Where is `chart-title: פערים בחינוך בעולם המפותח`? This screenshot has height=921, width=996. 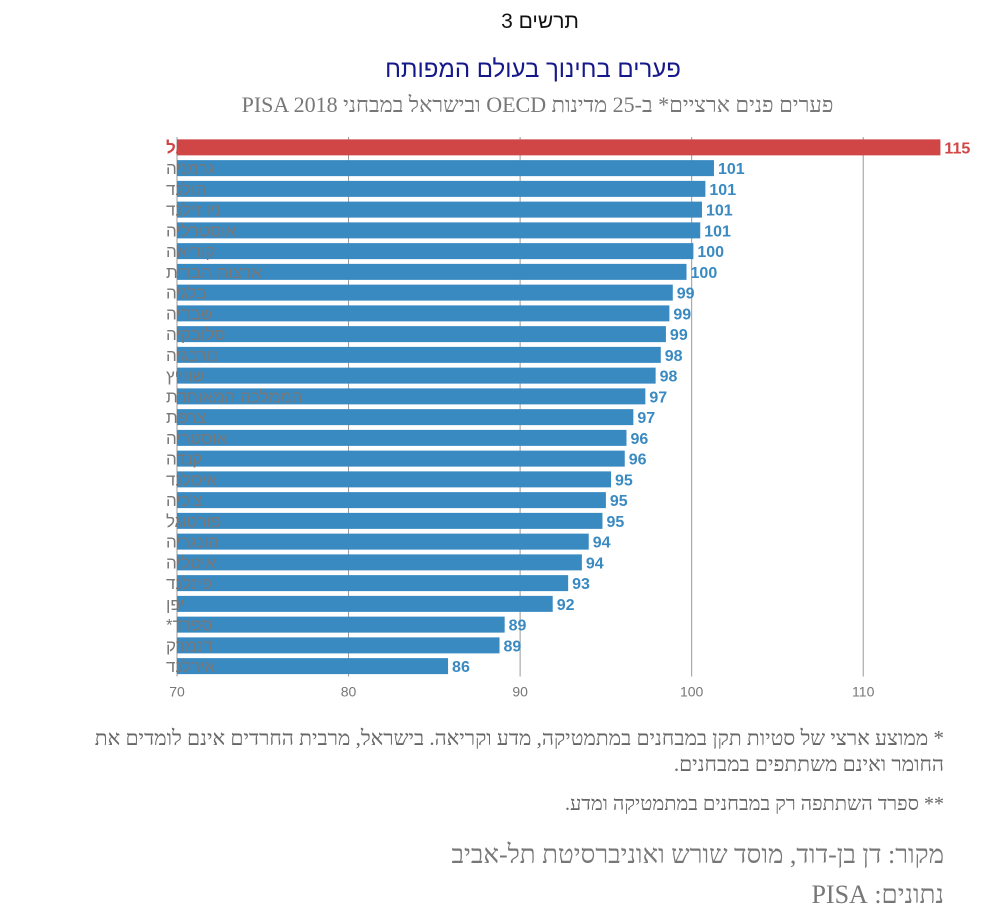 chart-title: פערים בחינוך בעולם המפותח is located at coordinates (533, 69).